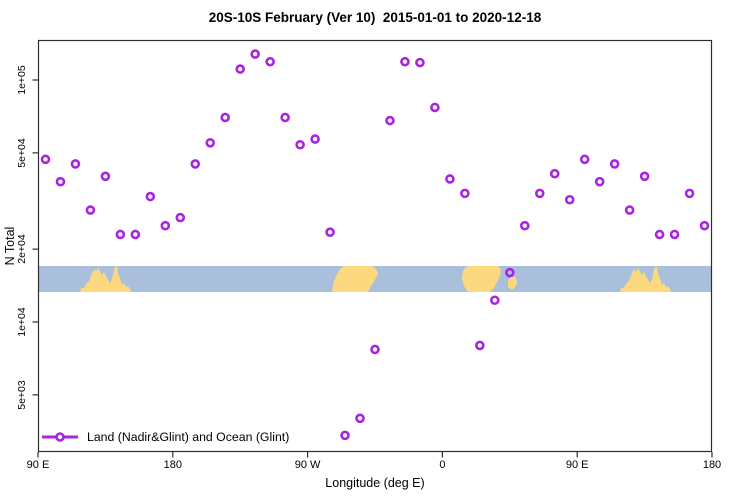 Image resolution: width=750 pixels, height=500 pixels. What do you see at coordinates (375, 483) in the screenshot?
I see `x-axis-label: Longitude (deg E)` at bounding box center [375, 483].